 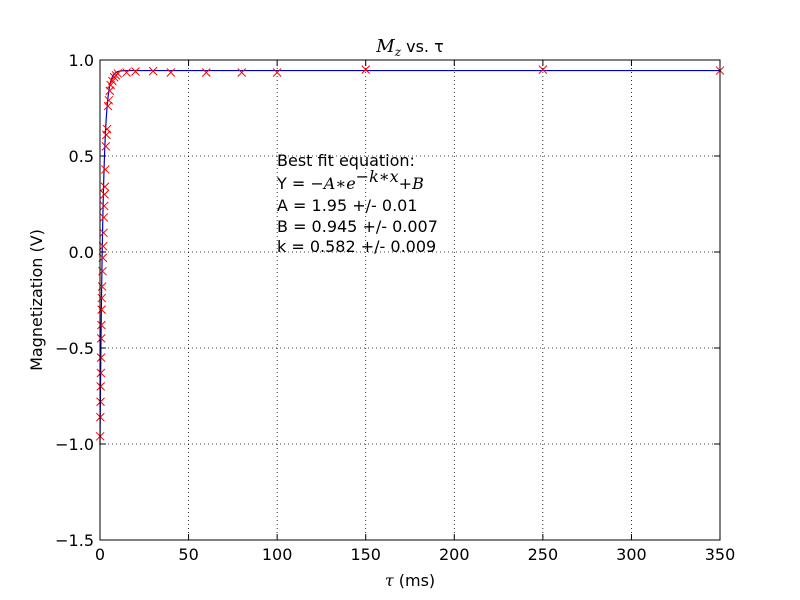 I want to click on annotation-line-2-exp: −k∗x, so click(x=377, y=176).